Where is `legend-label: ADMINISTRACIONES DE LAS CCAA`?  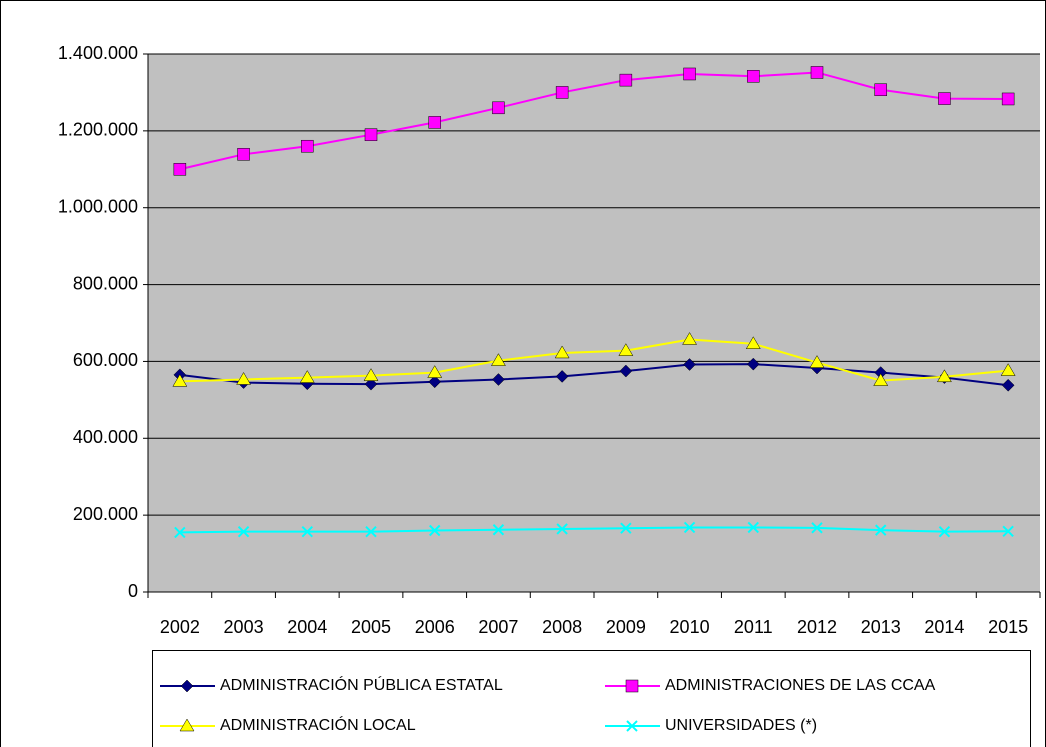 legend-label: ADMINISTRACIONES DE LAS CCAA is located at coordinates (800, 685).